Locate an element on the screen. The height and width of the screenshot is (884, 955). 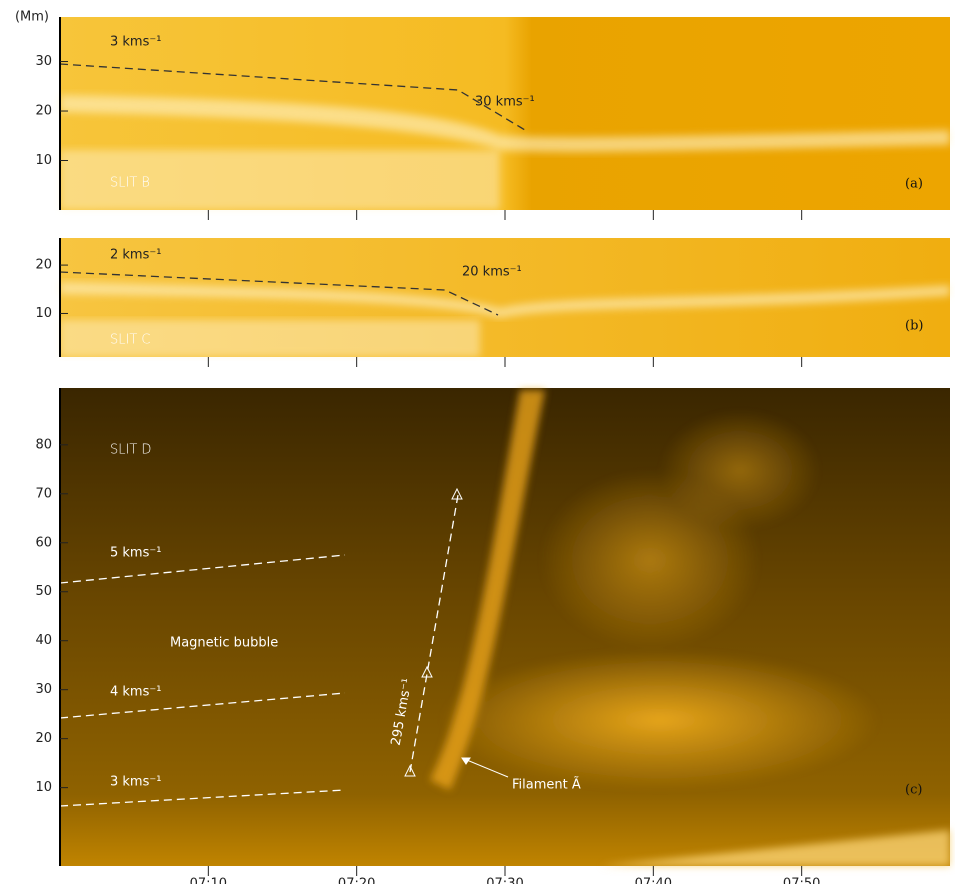
x-tick-label: 07:10 is located at coordinates (208, 880).